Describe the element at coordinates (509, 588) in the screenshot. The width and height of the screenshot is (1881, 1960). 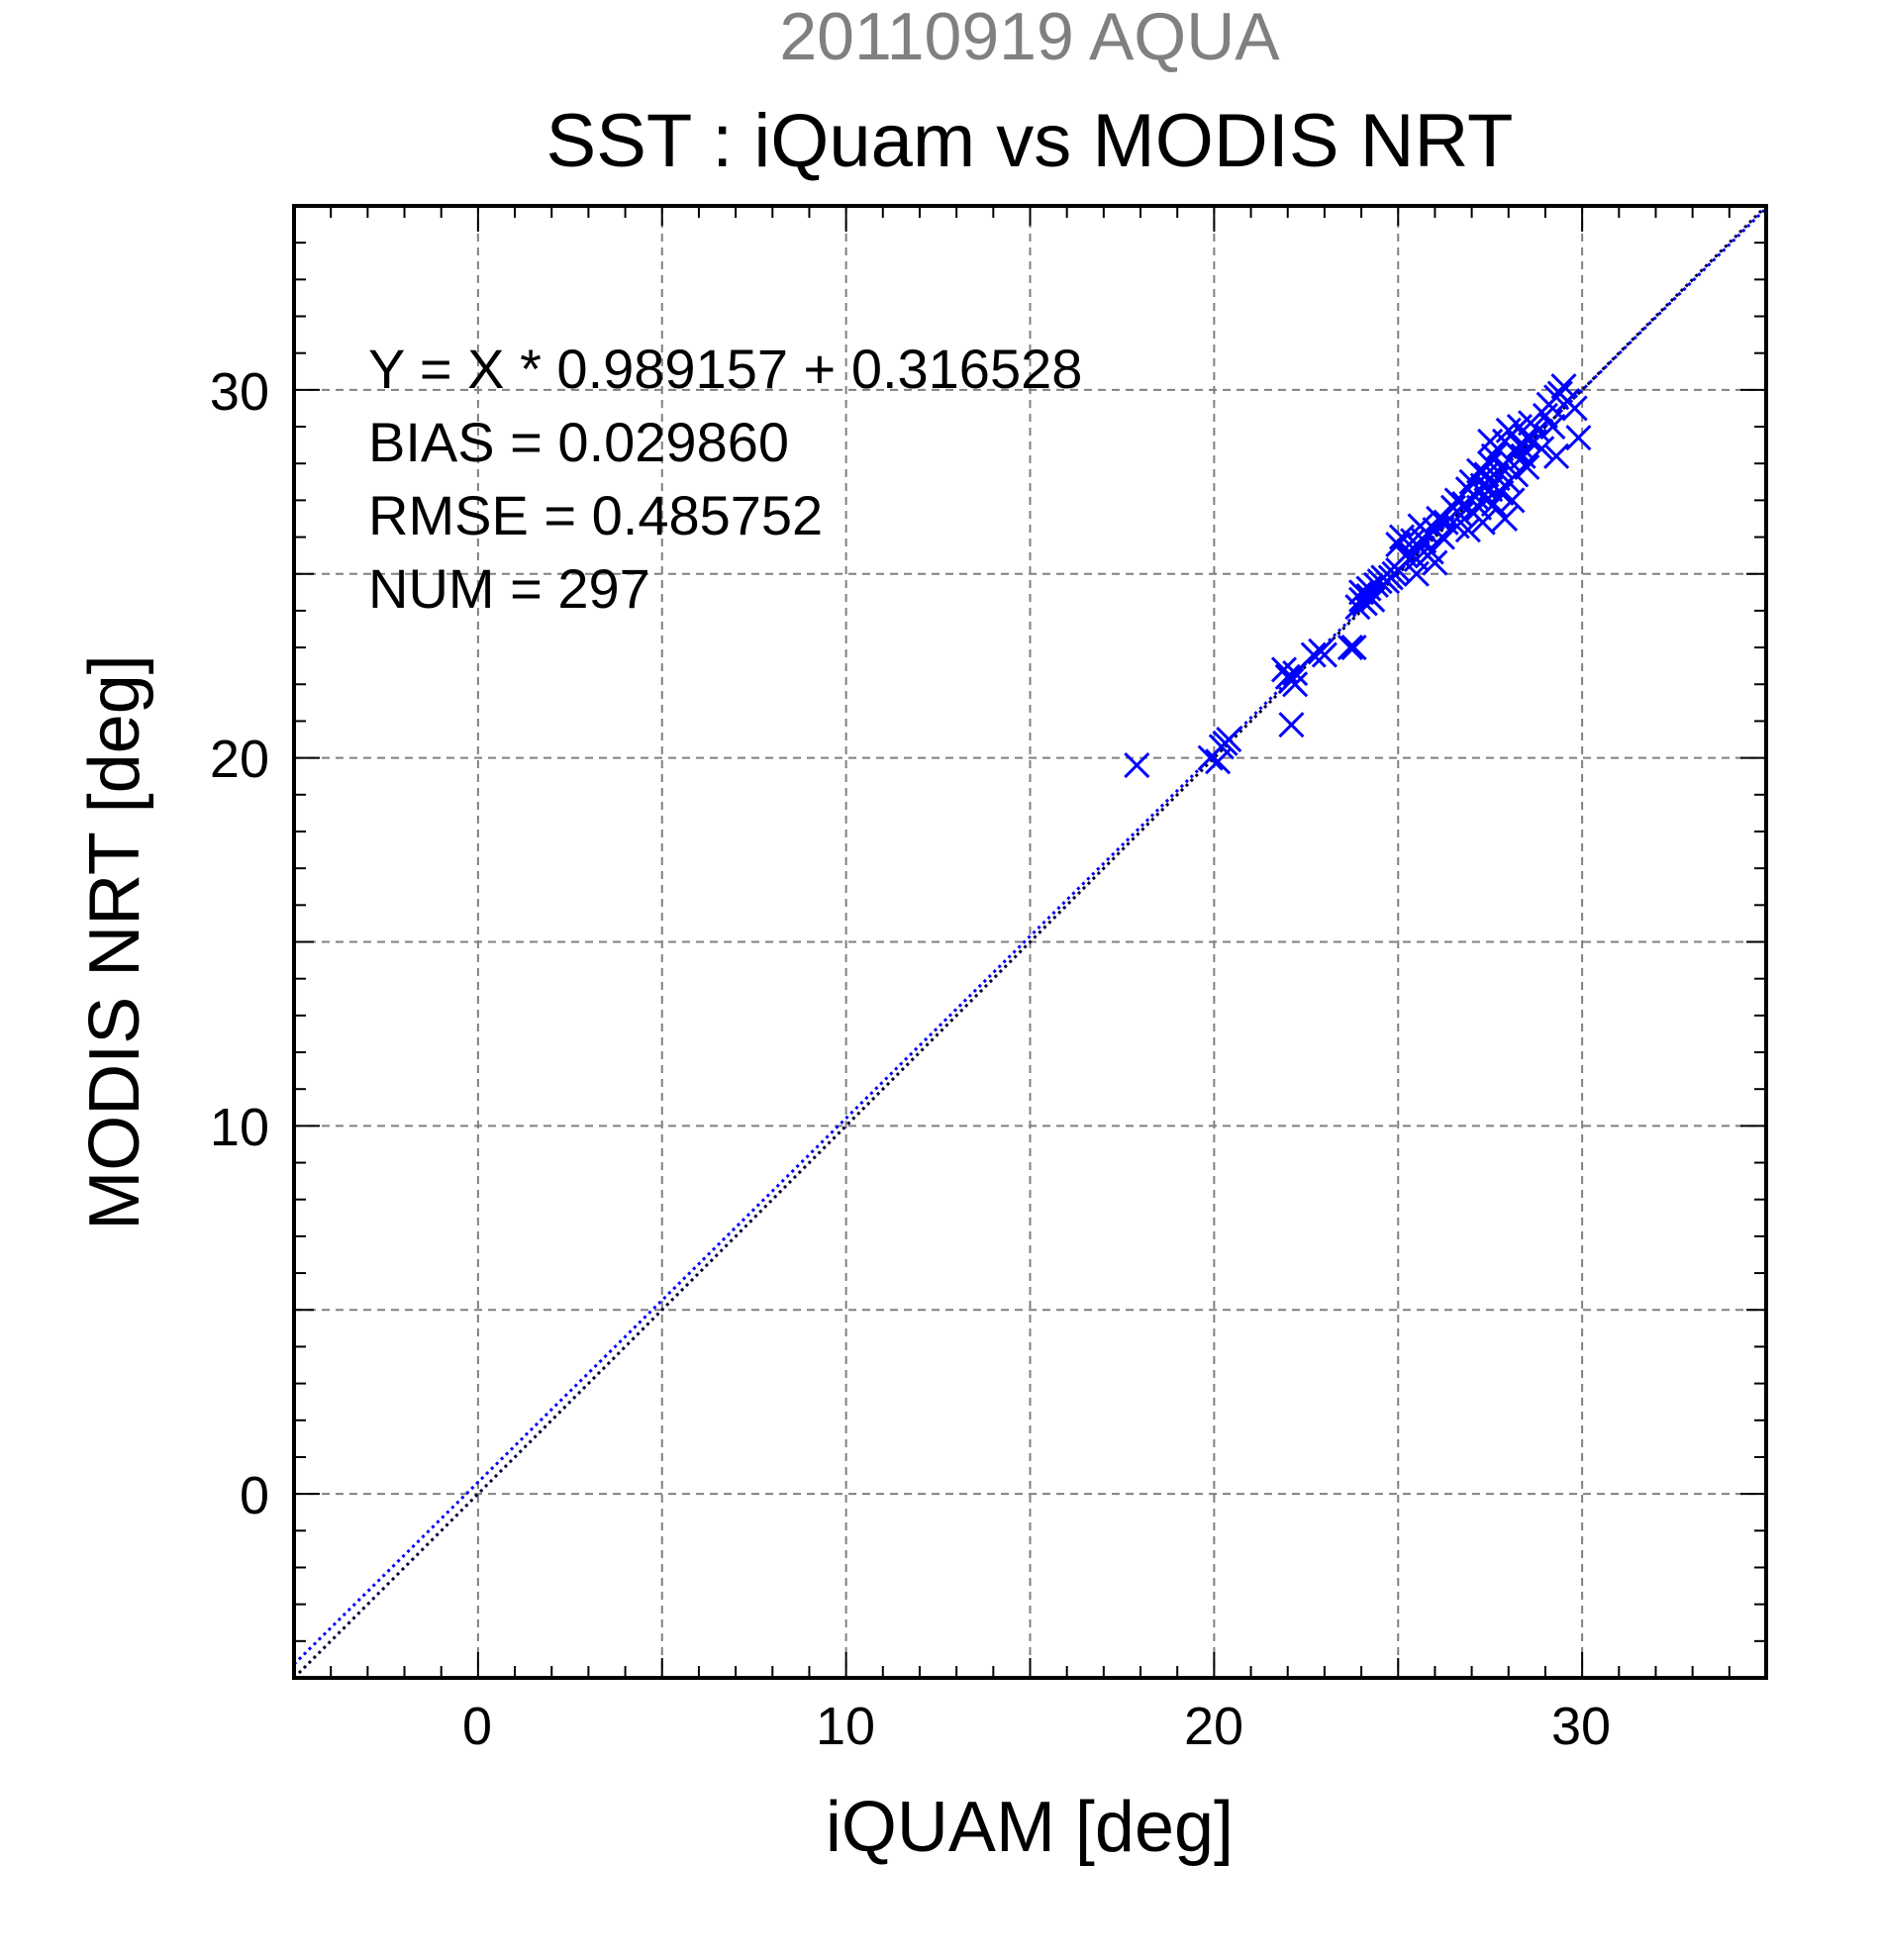
I see `num-value: NUM = 297` at that location.